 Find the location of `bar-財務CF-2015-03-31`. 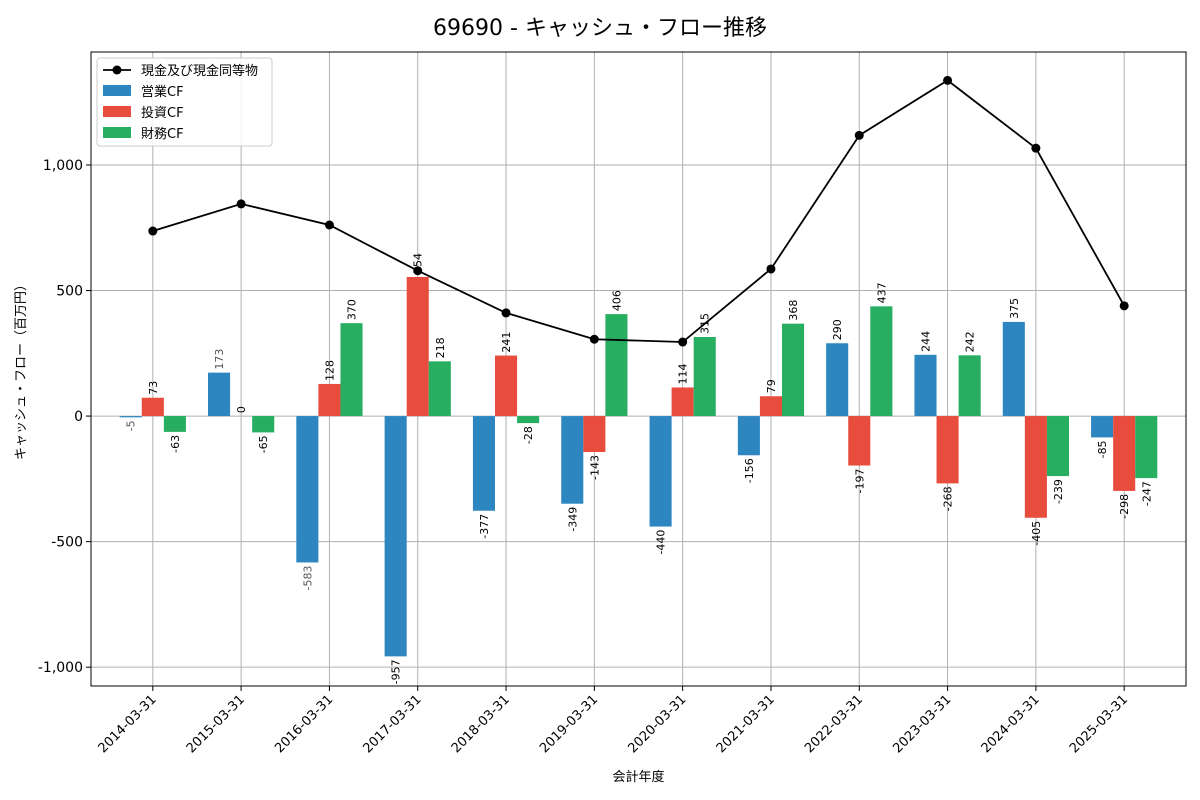

bar-財務CF-2015-03-31 is located at coordinates (263, 424).